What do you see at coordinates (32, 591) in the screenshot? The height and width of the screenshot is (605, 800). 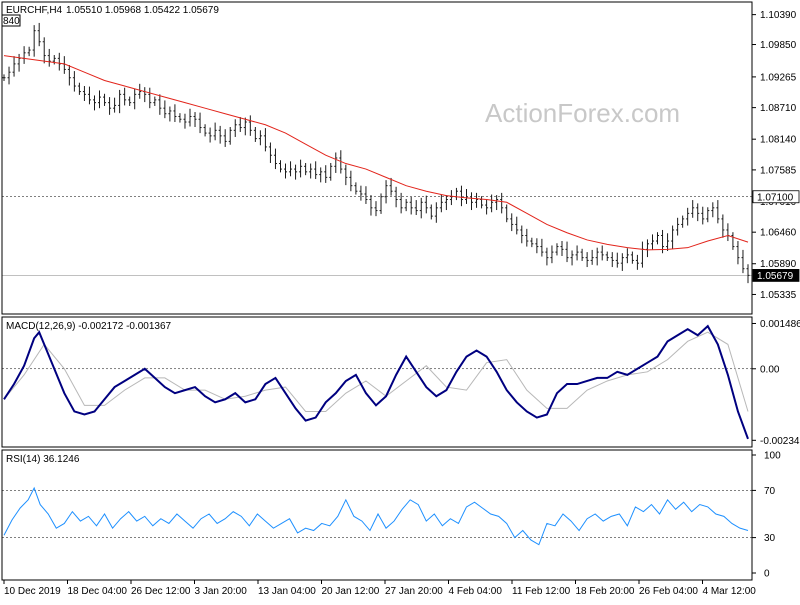 I see `x-tick-label: 10 Dec 2019` at bounding box center [32, 591].